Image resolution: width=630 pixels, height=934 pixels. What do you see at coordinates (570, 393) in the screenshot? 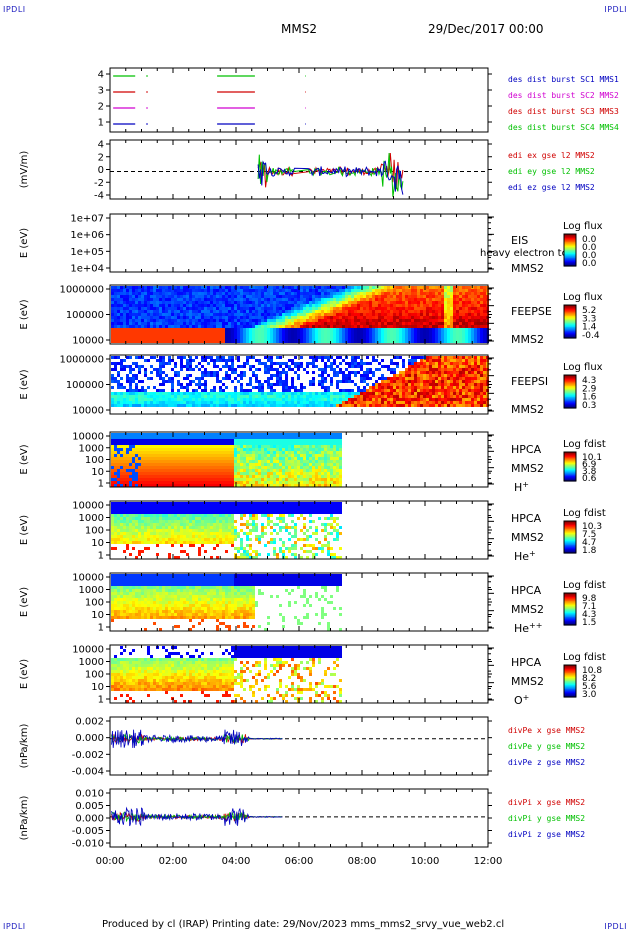
I see `panel-4-cbar-cell` at bounding box center [570, 393].